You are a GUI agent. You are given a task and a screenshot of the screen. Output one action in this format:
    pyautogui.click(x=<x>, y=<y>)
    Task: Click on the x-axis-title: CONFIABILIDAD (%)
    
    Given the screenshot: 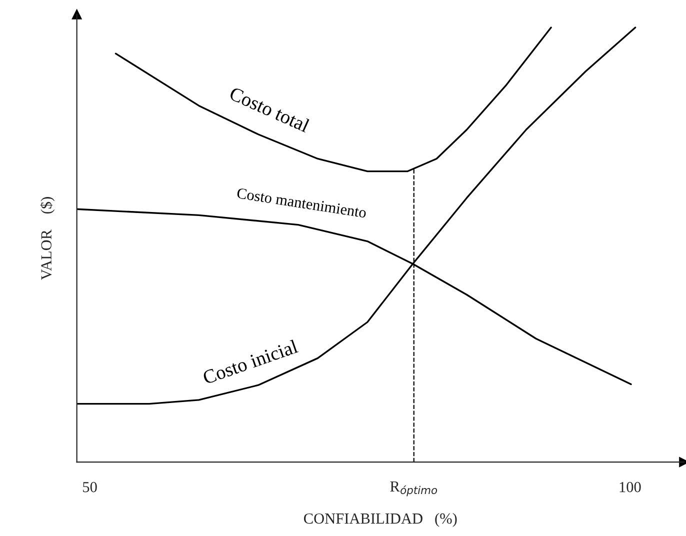 What is the action you would take?
    pyautogui.click(x=380, y=519)
    